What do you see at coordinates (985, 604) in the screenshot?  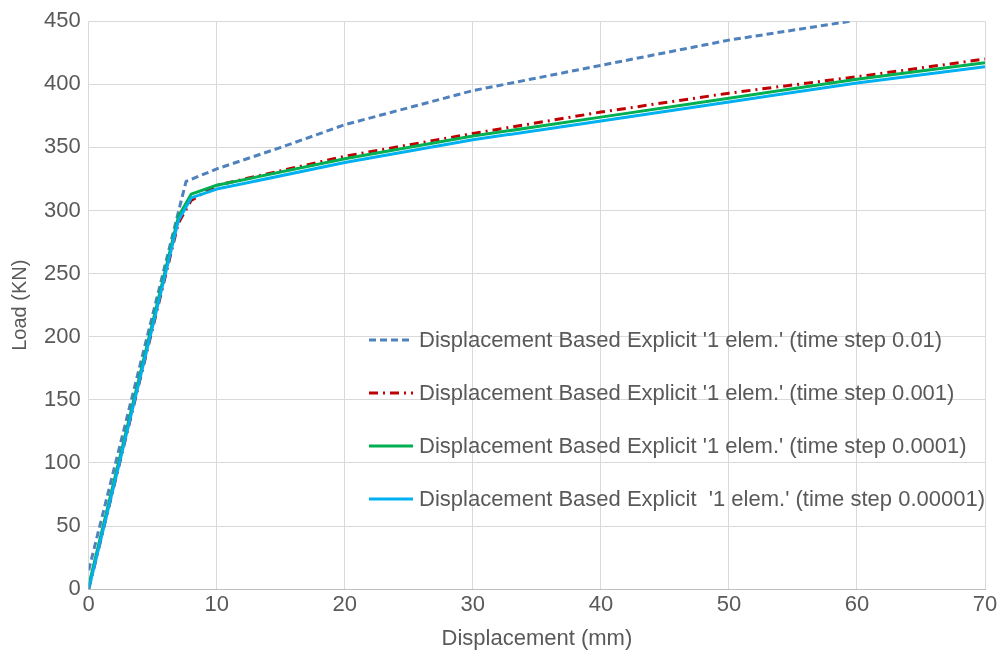 I see `x-tick-label: 70` at bounding box center [985, 604].